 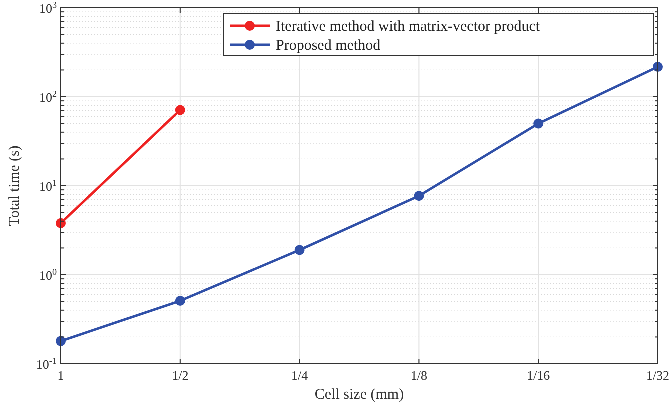 What do you see at coordinates (46, 364) in the screenshot?
I see `y-tick-label: 10$^{-1}$` at bounding box center [46, 364].